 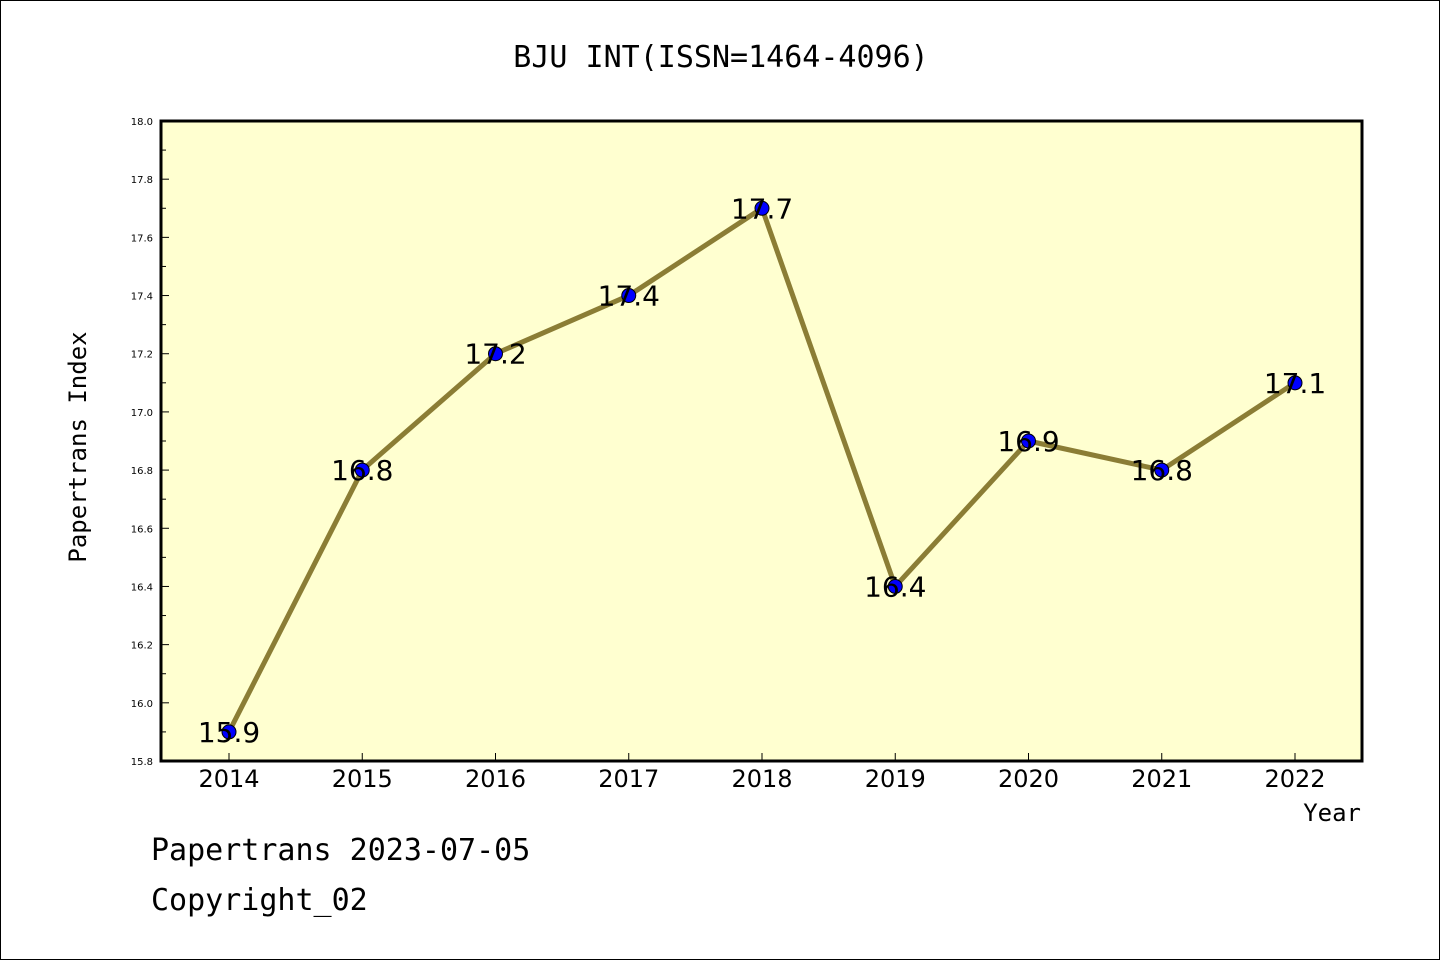 I want to click on x-tick-label: 2016, so click(x=495, y=779).